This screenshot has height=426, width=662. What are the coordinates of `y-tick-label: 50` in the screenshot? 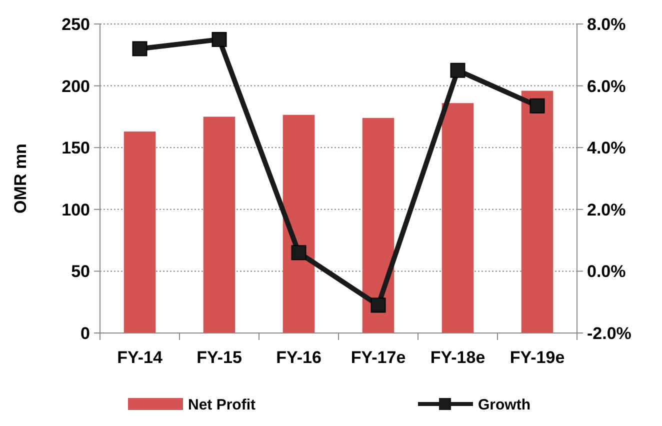 It's located at (80, 272).